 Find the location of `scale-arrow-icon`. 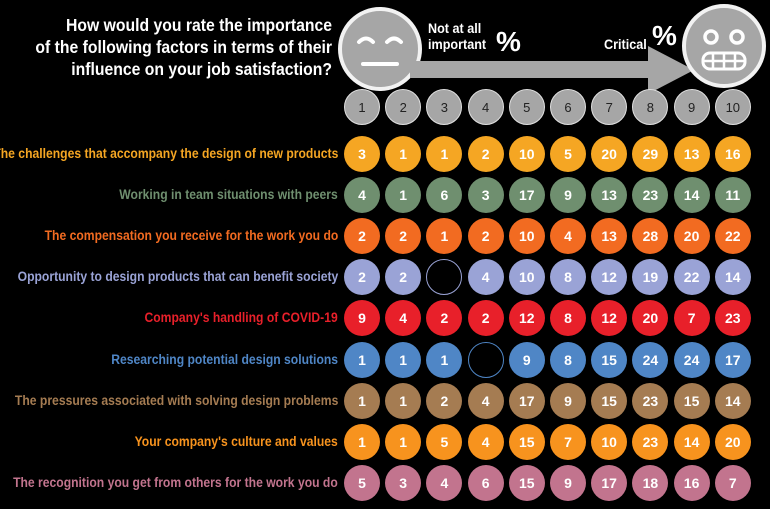

scale-arrow-icon is located at coordinates (552, 70).